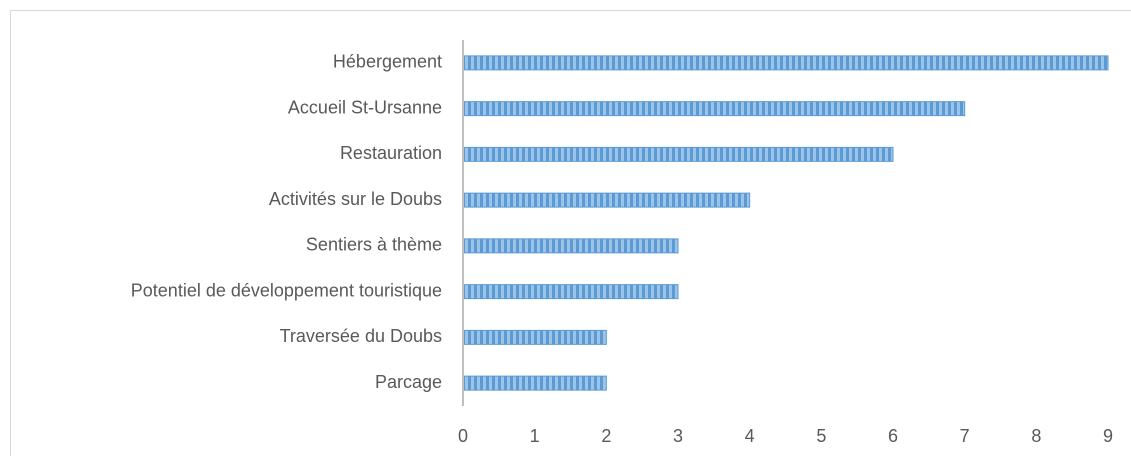  Describe the element at coordinates (1108, 436) in the screenshot. I see `x-tick-label: 9` at that location.